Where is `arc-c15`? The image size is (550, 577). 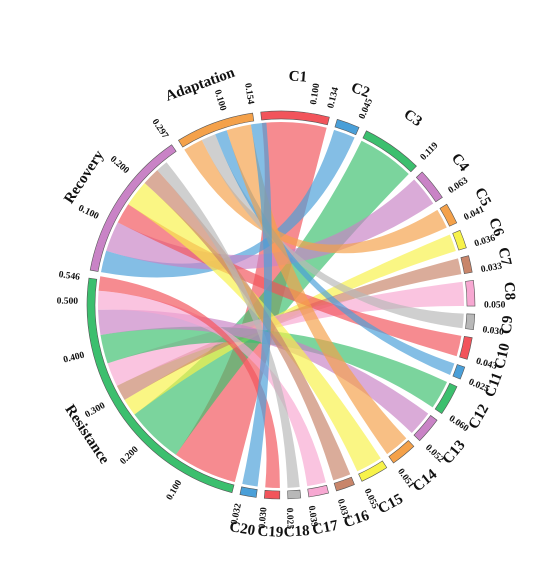 arc-c15 is located at coordinates (373, 471).